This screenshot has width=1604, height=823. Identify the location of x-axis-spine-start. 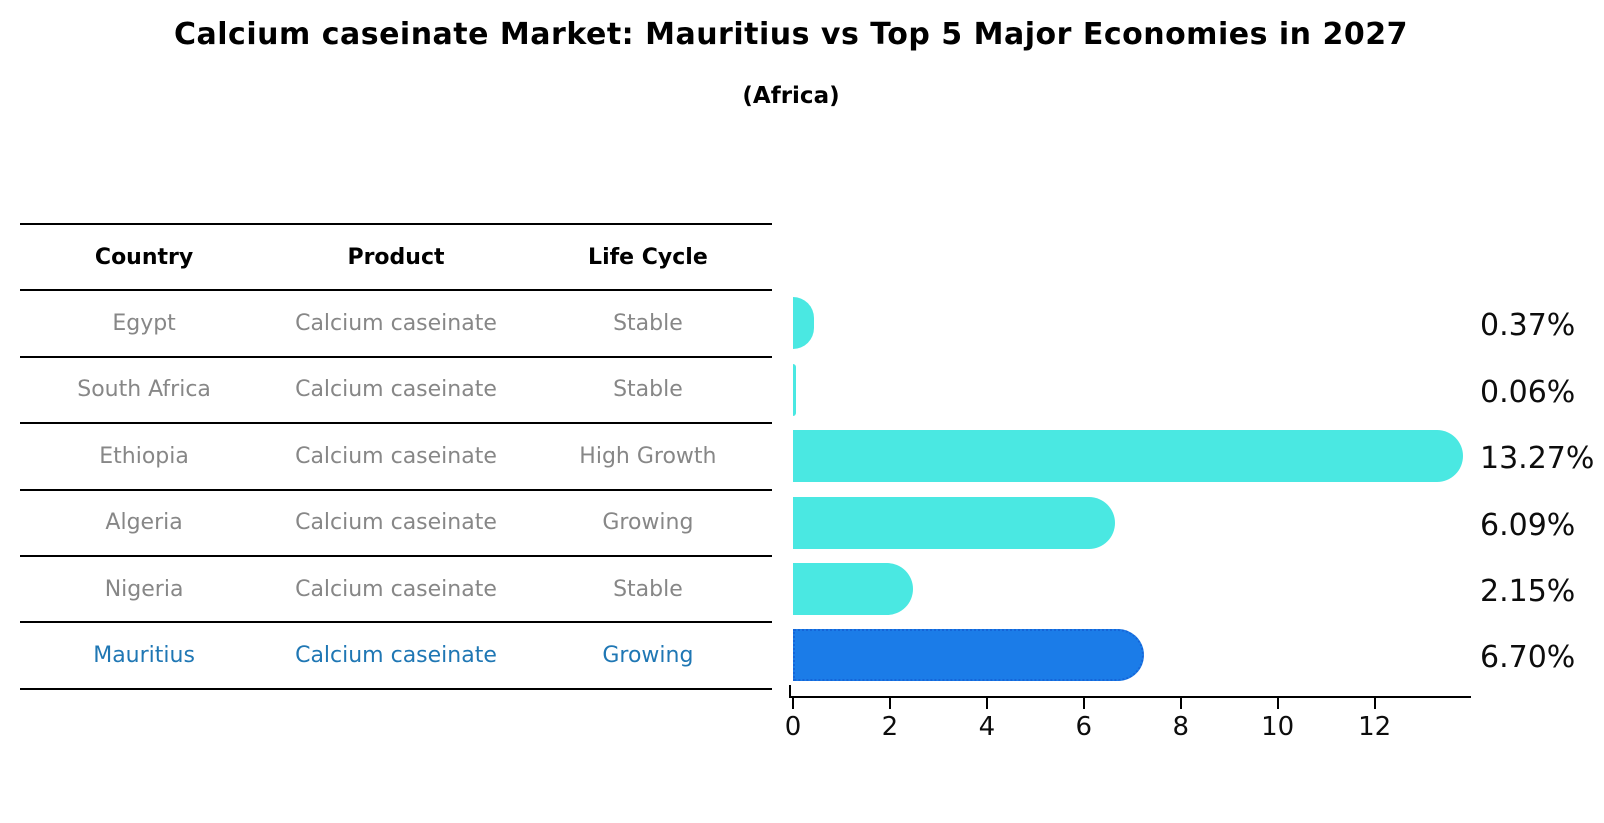
(789, 691).